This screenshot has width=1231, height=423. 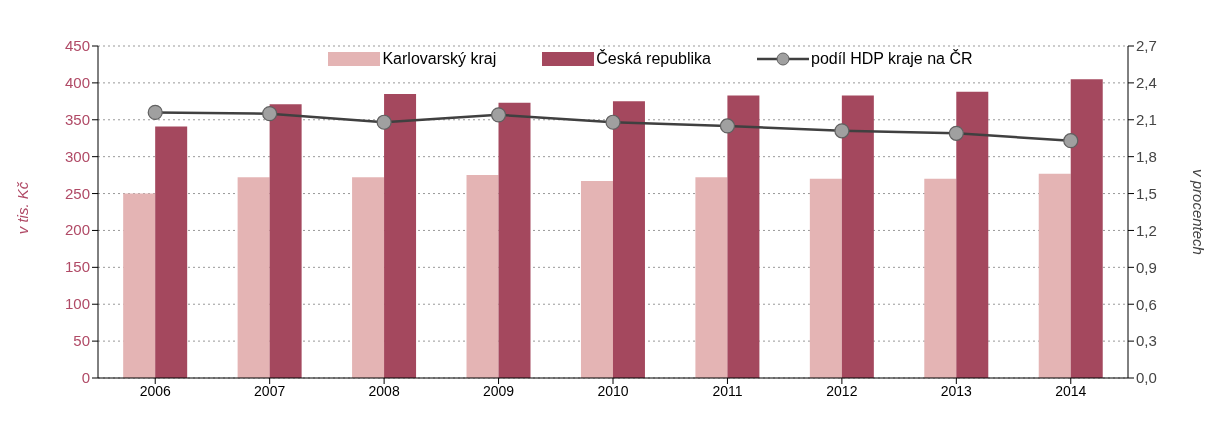 What do you see at coordinates (1146, 193) in the screenshot?
I see `y2-tick-label: 1,5` at bounding box center [1146, 193].